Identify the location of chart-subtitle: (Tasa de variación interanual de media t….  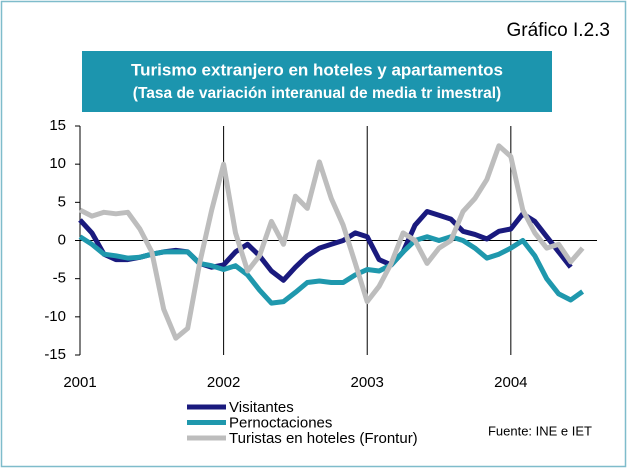
(317, 93).